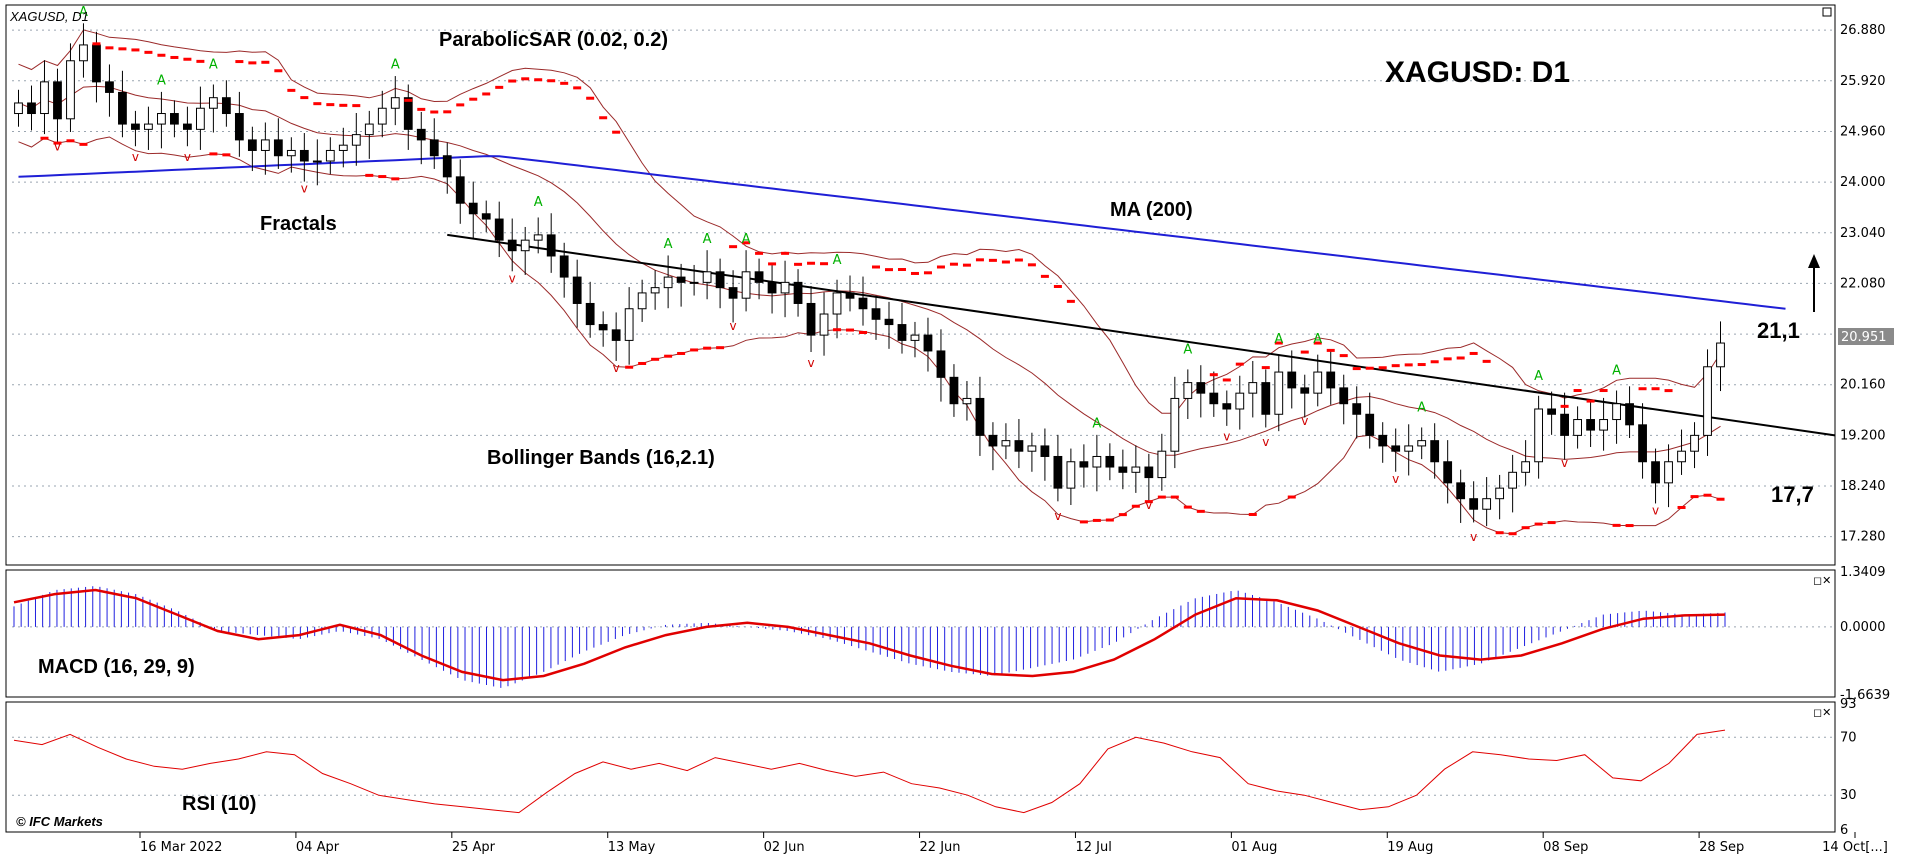 The image size is (1912, 857). I want to click on macd-label: MACD (16, 29, 9), so click(116, 667).